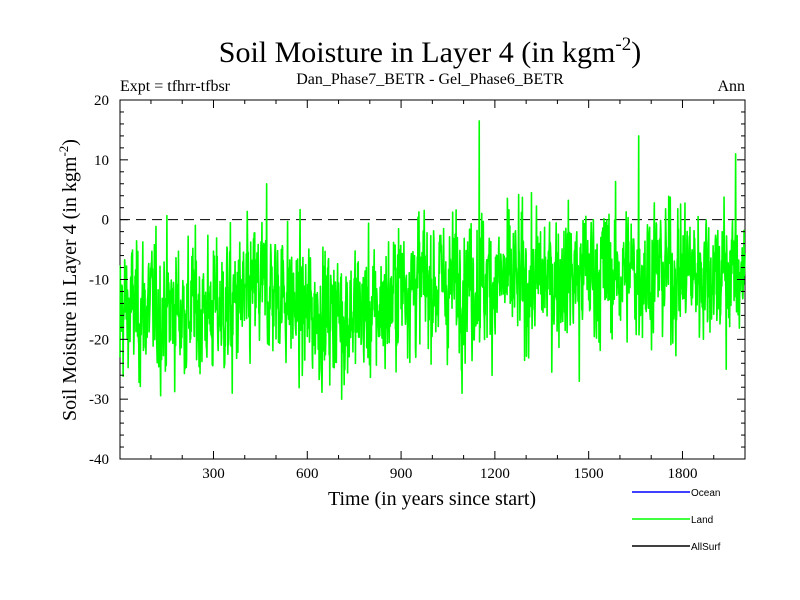 This screenshot has width=800, height=600. What do you see at coordinates (99, 340) in the screenshot?
I see `y-tick-label: -20` at bounding box center [99, 340].